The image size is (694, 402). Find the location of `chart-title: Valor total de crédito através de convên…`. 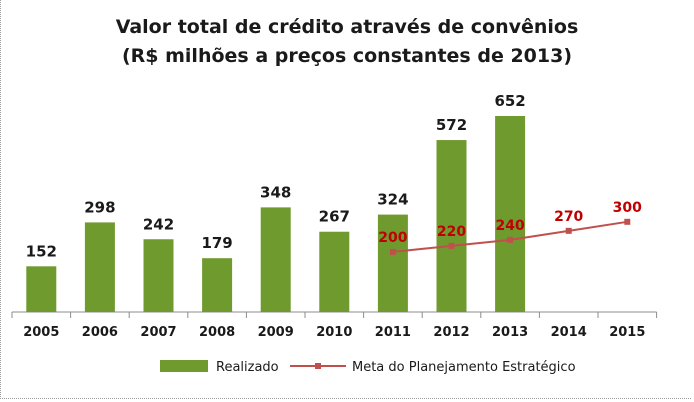

chart-title: Valor total de crédito através de convên… is located at coordinates (347, 27).